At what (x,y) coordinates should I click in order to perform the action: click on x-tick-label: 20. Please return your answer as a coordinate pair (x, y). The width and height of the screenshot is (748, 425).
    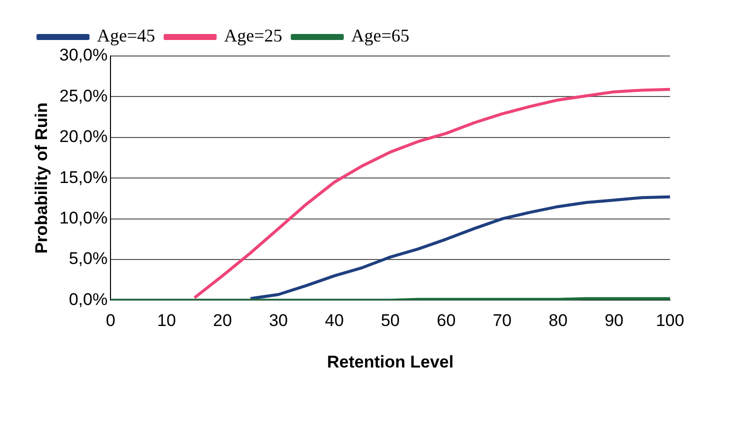
    Looking at the image, I should click on (222, 320).